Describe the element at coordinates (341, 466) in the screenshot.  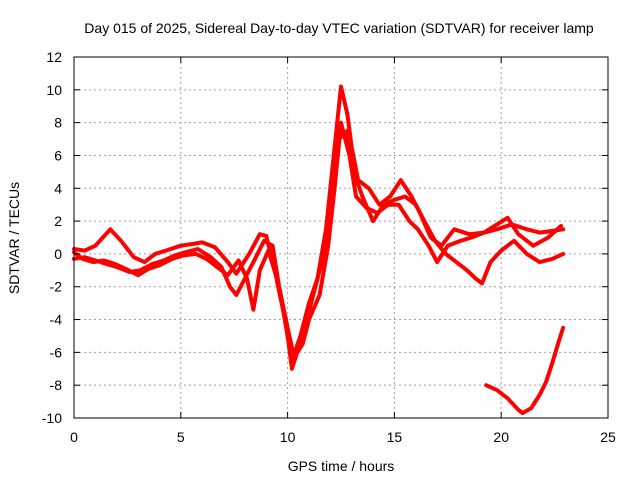
I see `x-axis-label: GPS time / hours` at that location.